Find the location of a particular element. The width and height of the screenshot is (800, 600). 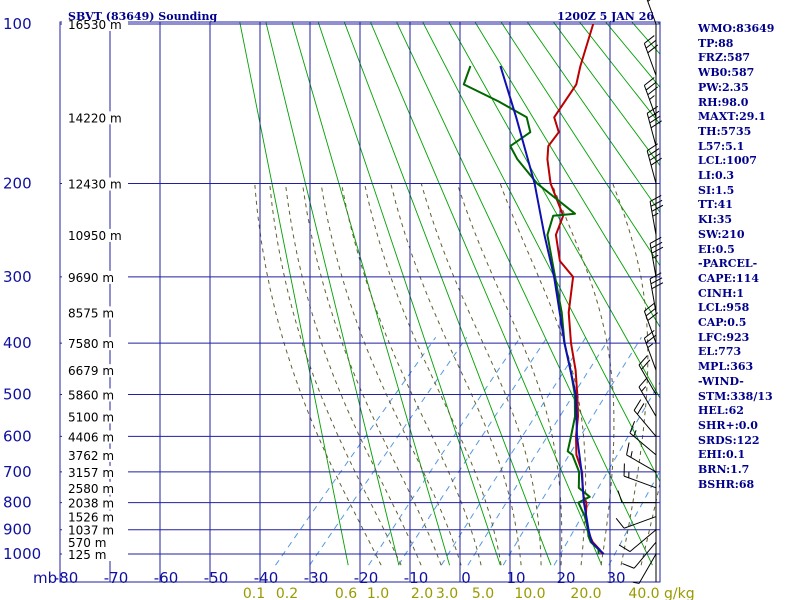

sounding-index-item: L57:5.1 is located at coordinates (721, 146).